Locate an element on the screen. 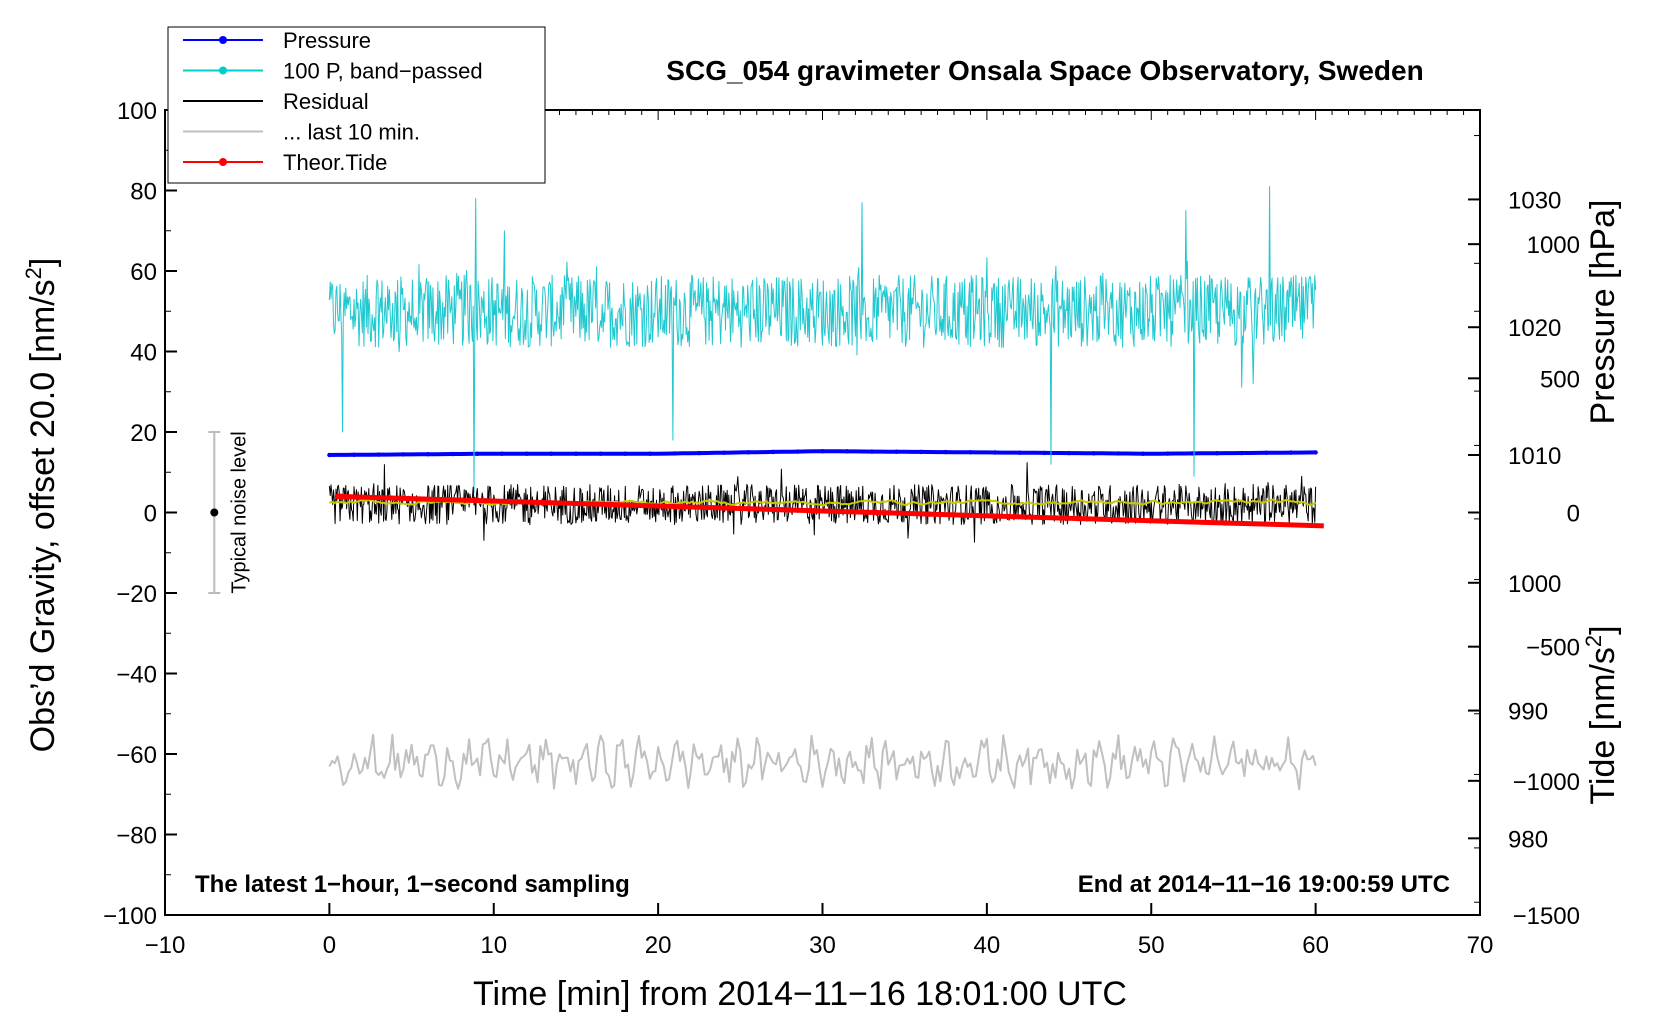 This screenshot has width=1660, height=1020. y-tick-label: −100 is located at coordinates (130, 916).